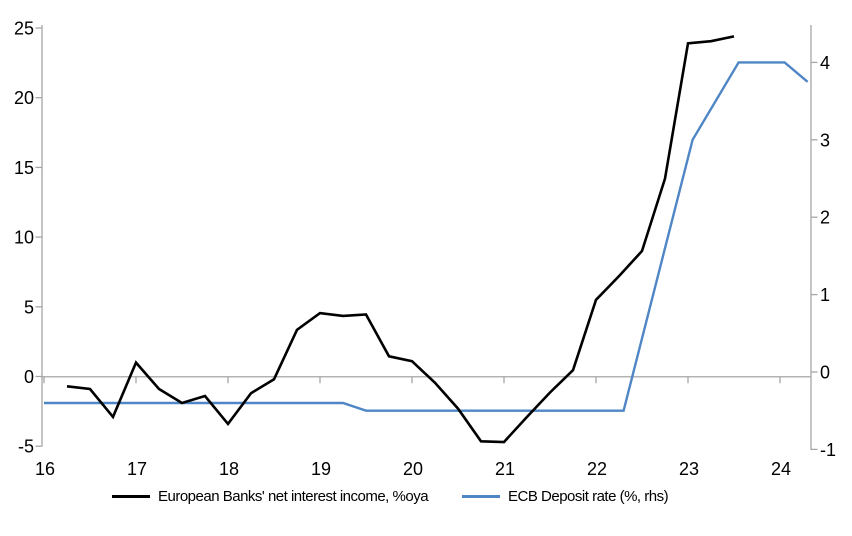 Image resolution: width=852 pixels, height=536 pixels. Describe the element at coordinates (29, 307) in the screenshot. I see `left-y-axis-tick-label: 5` at that location.